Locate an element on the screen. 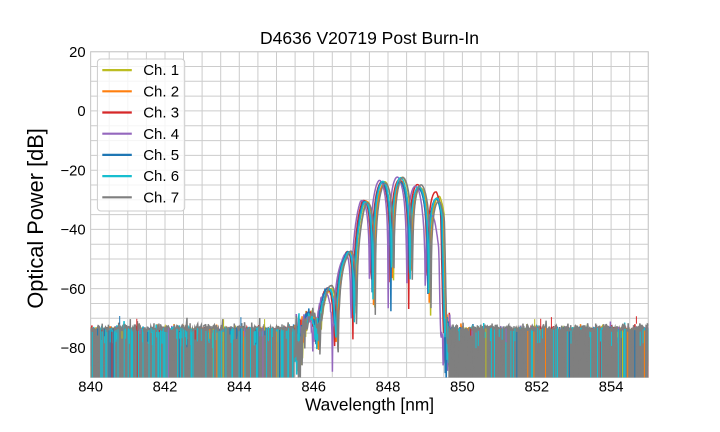 This screenshot has width=720, height=432. svg-text: 844 is located at coordinates (239, 388).